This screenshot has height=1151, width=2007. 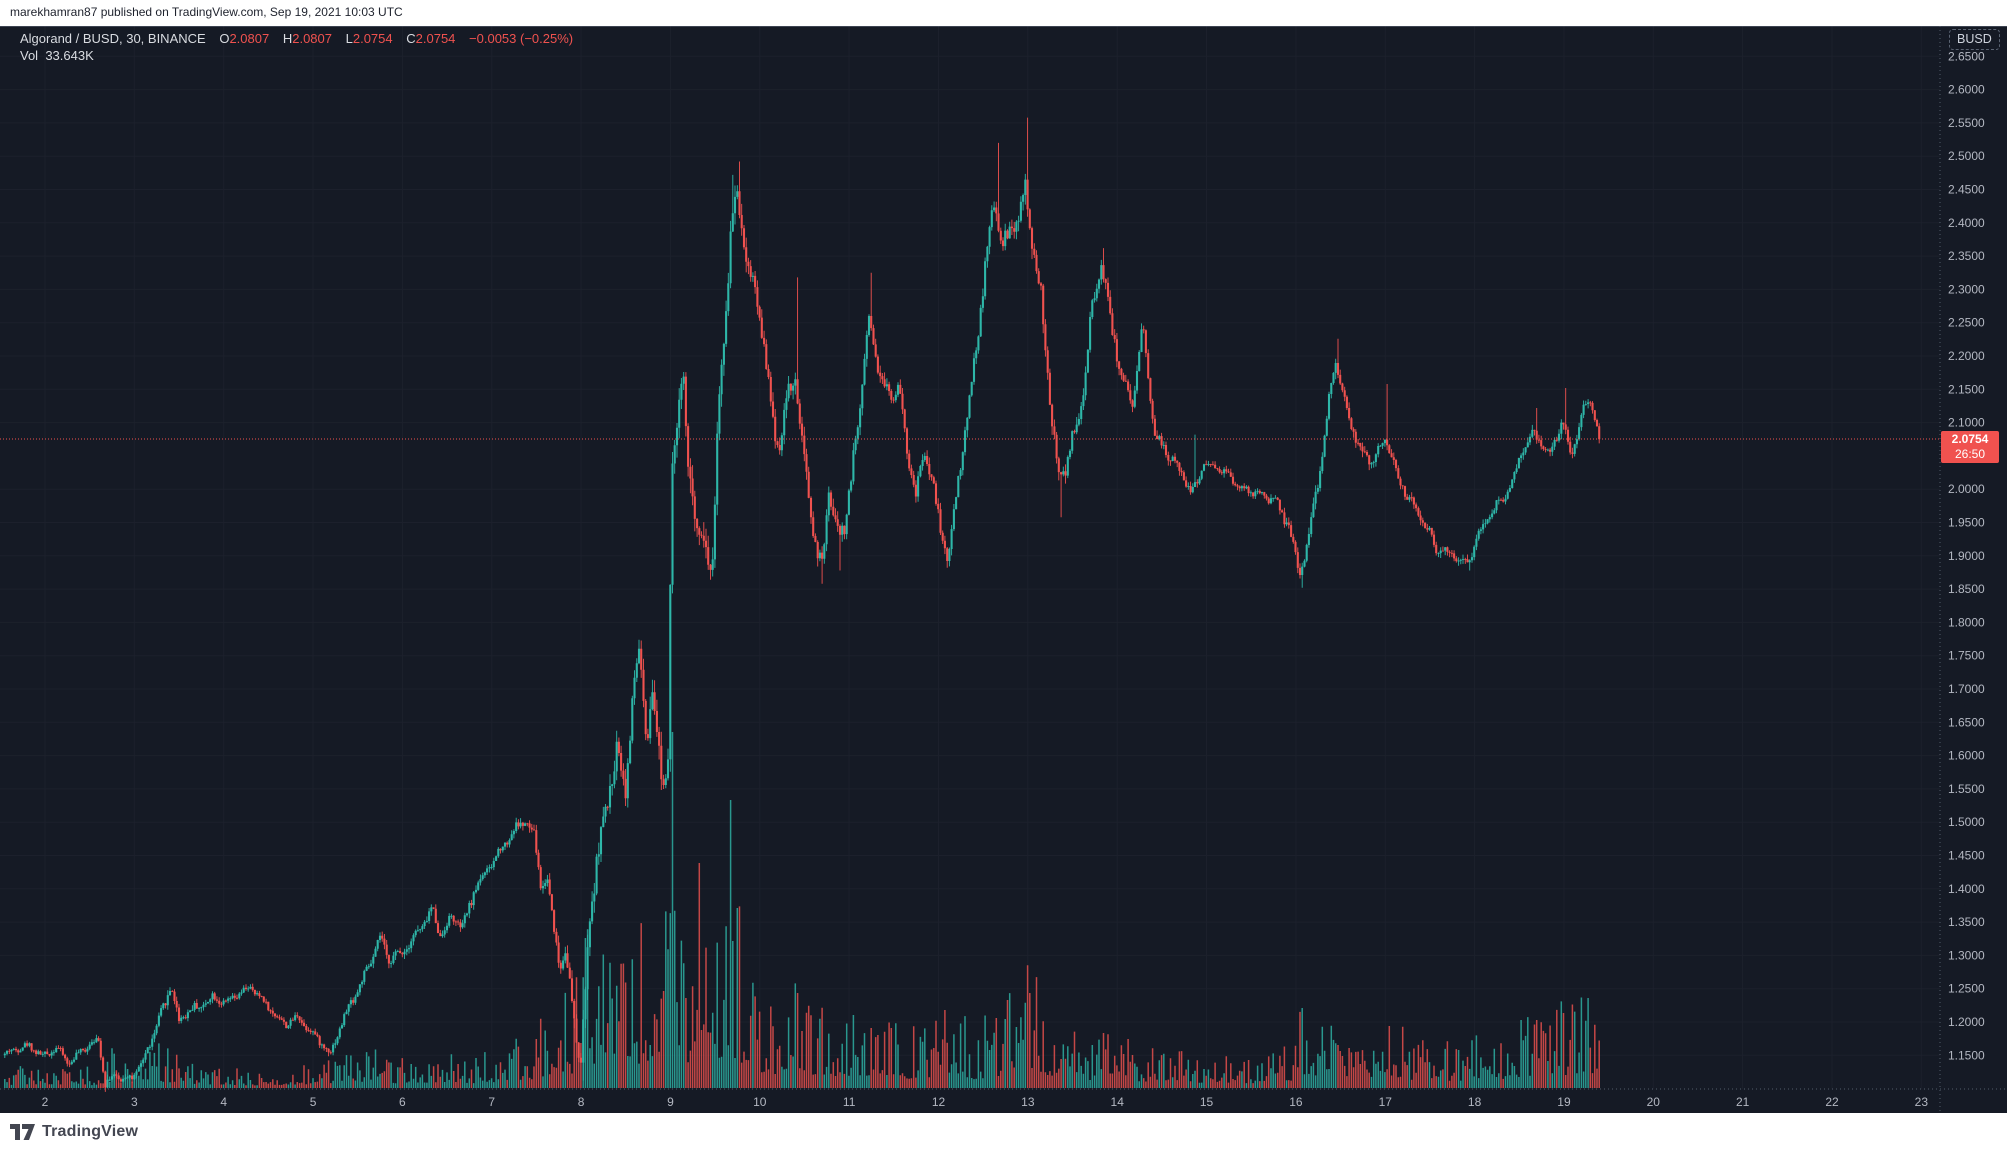 I want to click on price-tick-label: 1.3500, so click(x=1966, y=922).